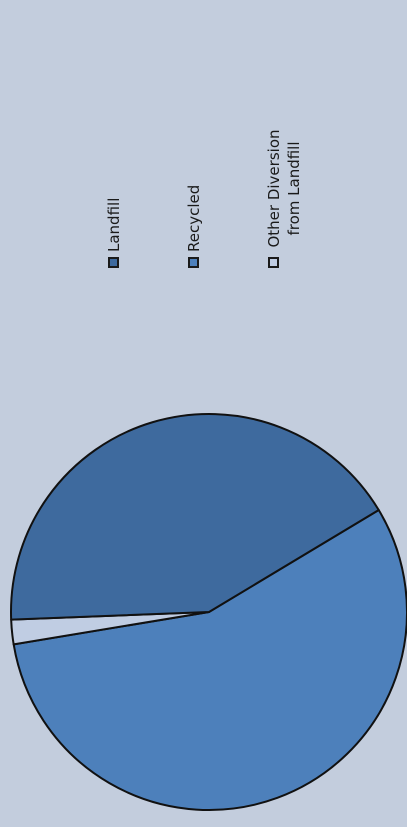 The image size is (407, 827). What do you see at coordinates (284, 188) in the screenshot?
I see `legend-label-other-diversion: Other Diversion from Landfill` at bounding box center [284, 188].